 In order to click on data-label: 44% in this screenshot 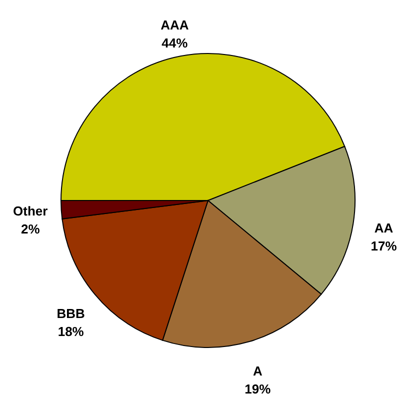, I will do `click(175, 43)`.